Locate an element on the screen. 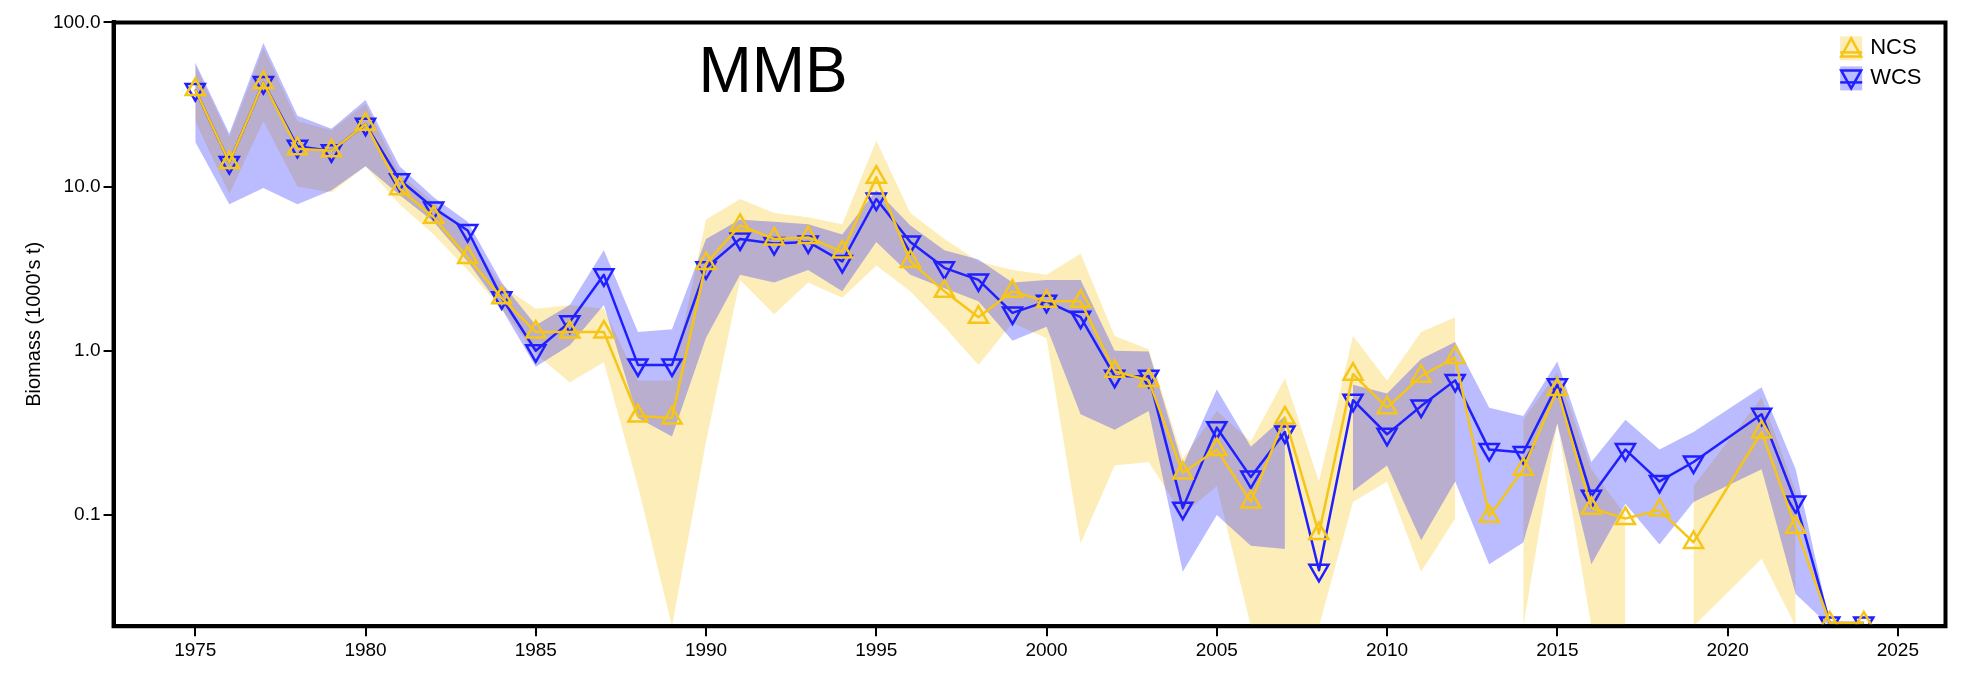 The height and width of the screenshot is (677, 1967). x-tick-label: 1975 is located at coordinates (195, 649).